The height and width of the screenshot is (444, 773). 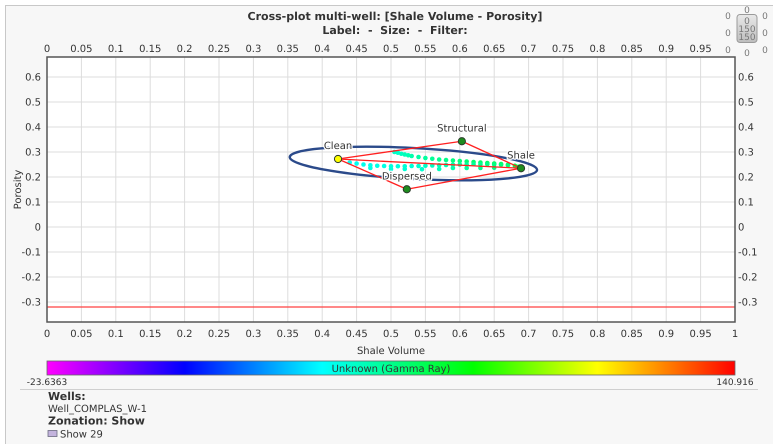 What do you see at coordinates (150, 49) in the screenshot?
I see `x2-tick-label: 0.15` at bounding box center [150, 49].